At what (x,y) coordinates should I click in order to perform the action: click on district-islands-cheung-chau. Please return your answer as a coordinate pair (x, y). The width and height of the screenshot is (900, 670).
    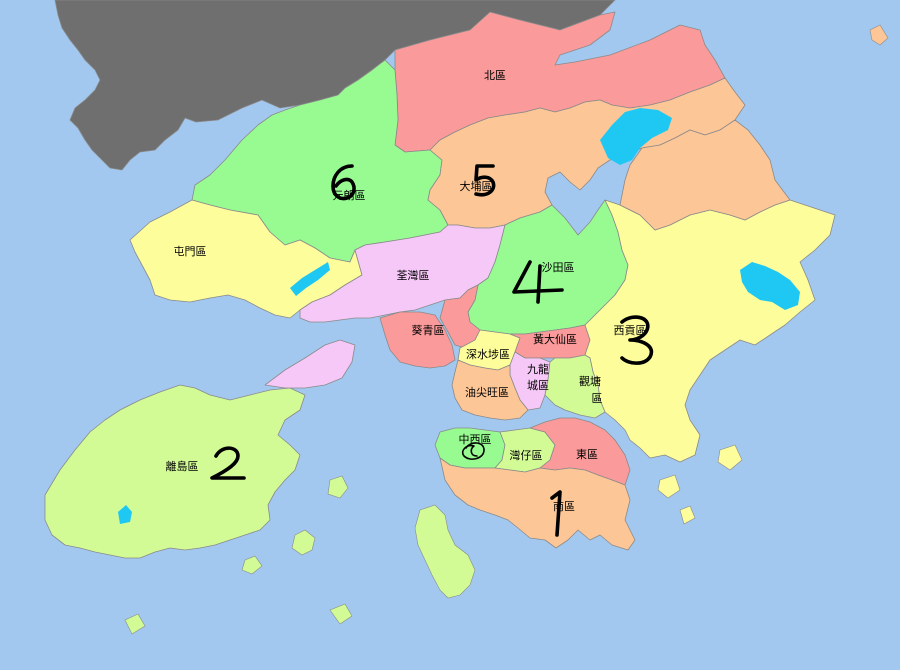
    Looking at the image, I should click on (303, 542).